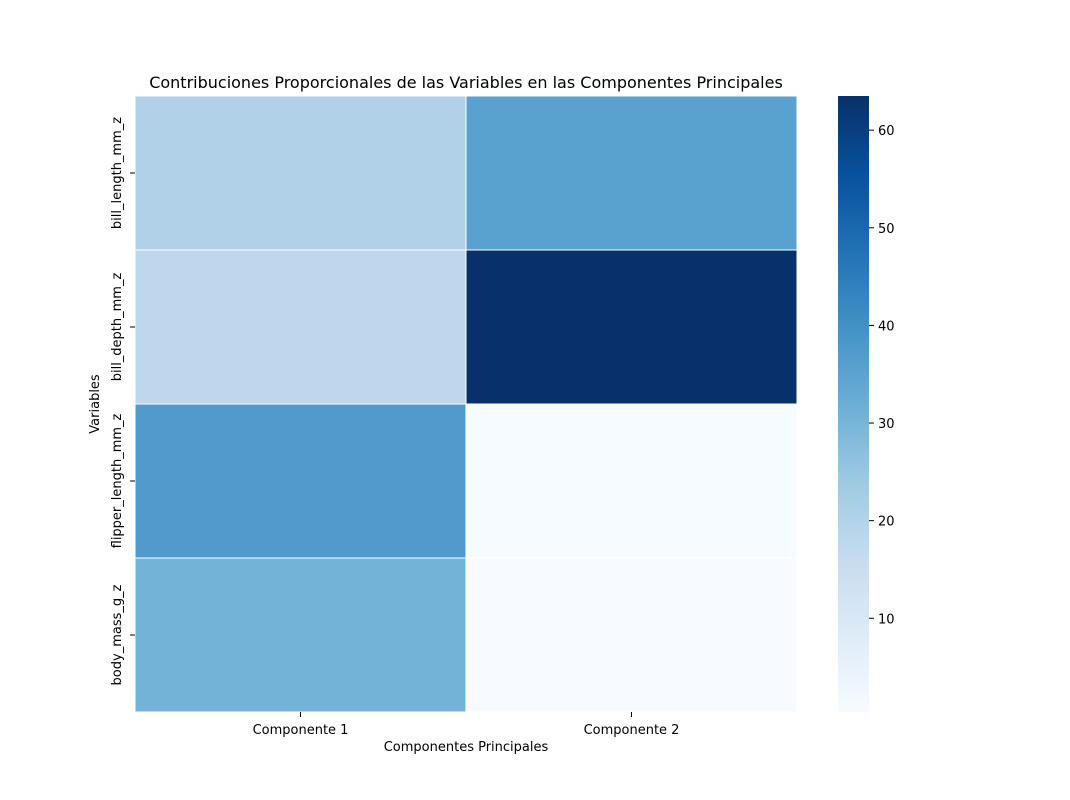 This screenshot has width=1070, height=800. What do you see at coordinates (632, 730) in the screenshot?
I see `x-tick-label: Componente 2` at bounding box center [632, 730].